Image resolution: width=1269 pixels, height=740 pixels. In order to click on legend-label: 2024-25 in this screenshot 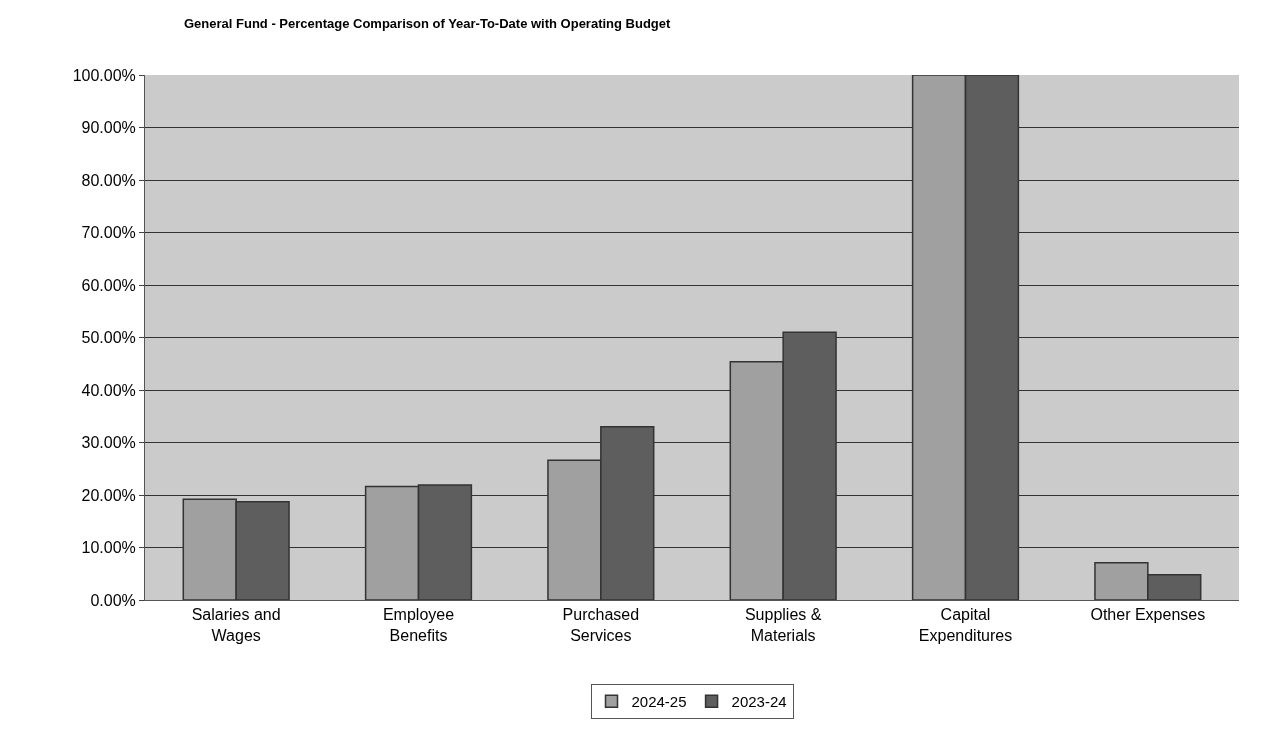, I will do `click(659, 702)`.